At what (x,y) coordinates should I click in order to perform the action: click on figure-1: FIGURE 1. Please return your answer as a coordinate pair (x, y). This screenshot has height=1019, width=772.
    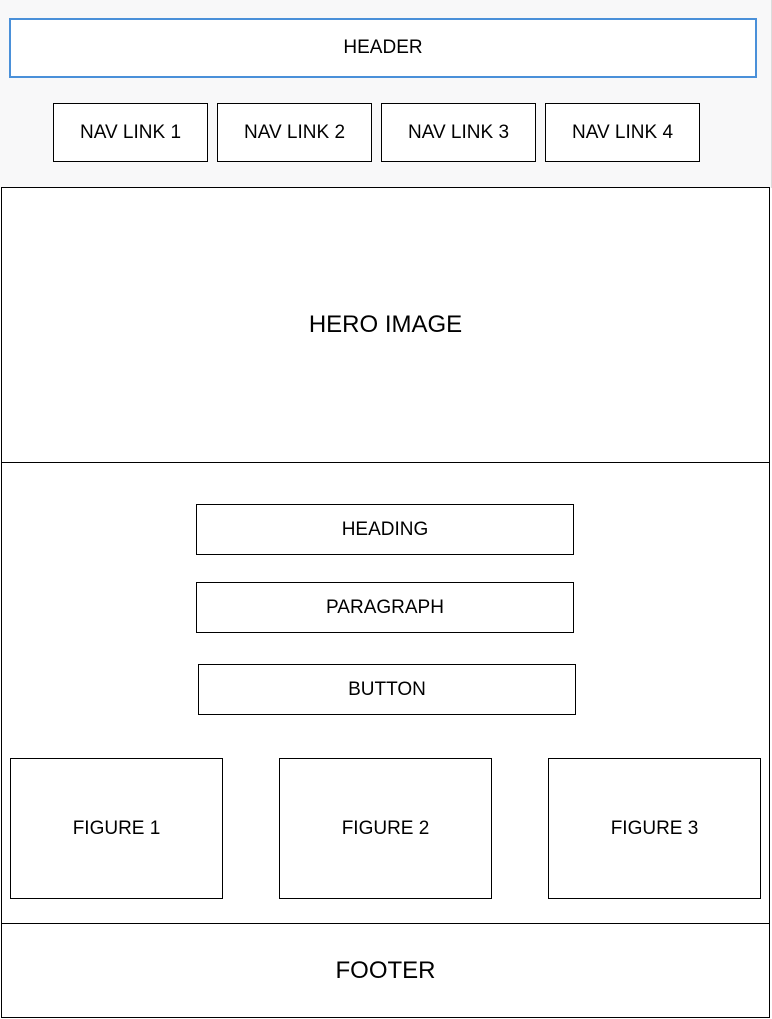
    Looking at the image, I should click on (116, 828).